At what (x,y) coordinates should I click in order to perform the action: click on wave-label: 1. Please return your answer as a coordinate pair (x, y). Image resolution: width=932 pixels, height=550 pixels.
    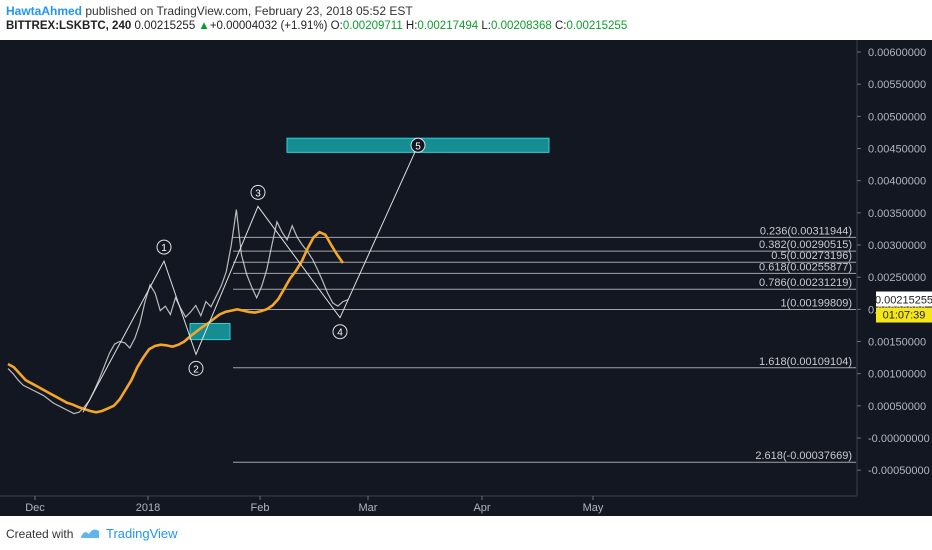
    Looking at the image, I should click on (164, 248).